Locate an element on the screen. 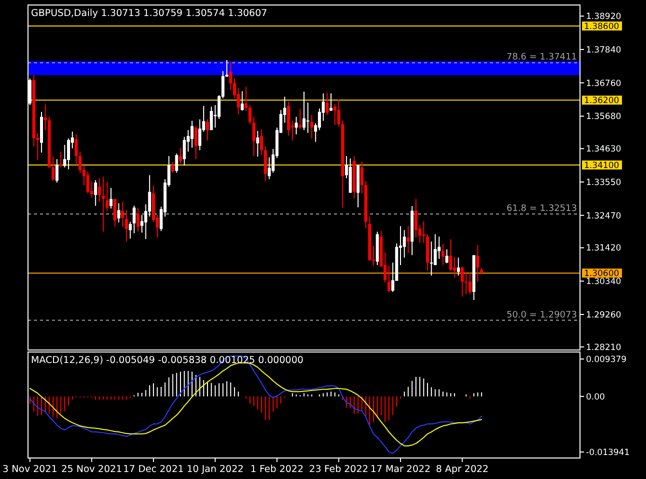 This screenshot has height=479, width=646. y-tick-label: 1.29260 is located at coordinates (604, 315).